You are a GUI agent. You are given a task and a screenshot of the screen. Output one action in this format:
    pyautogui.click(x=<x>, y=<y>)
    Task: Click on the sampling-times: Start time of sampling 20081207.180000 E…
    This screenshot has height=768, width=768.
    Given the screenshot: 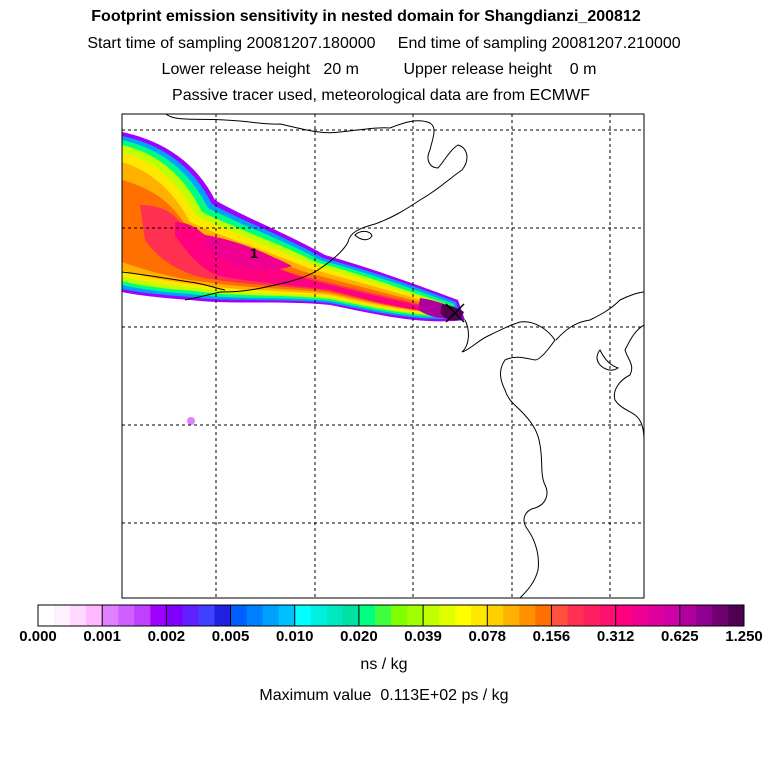 What is the action you would take?
    pyautogui.click(x=384, y=43)
    